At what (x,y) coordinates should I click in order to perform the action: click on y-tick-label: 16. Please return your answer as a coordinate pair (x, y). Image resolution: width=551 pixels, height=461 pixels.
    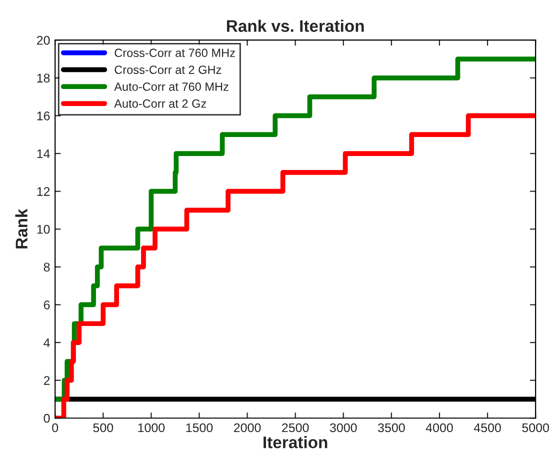
    Looking at the image, I should click on (43, 116).